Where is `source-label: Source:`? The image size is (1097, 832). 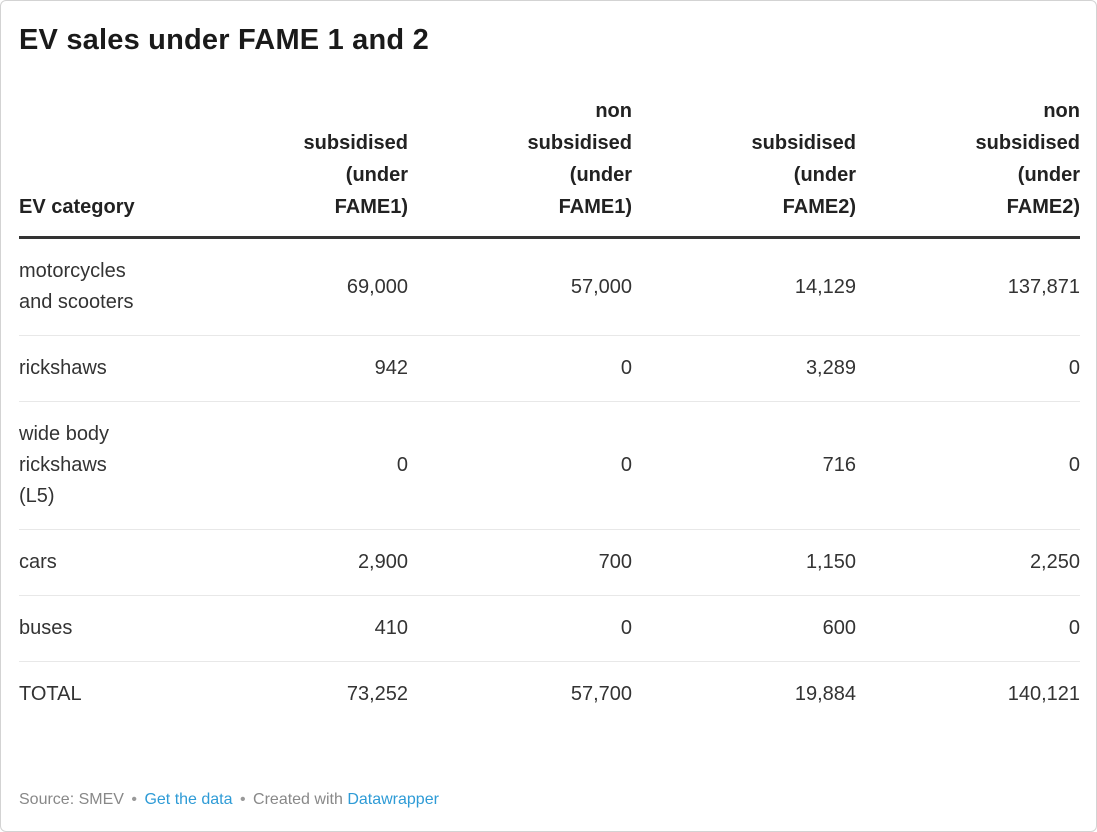
source-label: Source: is located at coordinates (47, 799).